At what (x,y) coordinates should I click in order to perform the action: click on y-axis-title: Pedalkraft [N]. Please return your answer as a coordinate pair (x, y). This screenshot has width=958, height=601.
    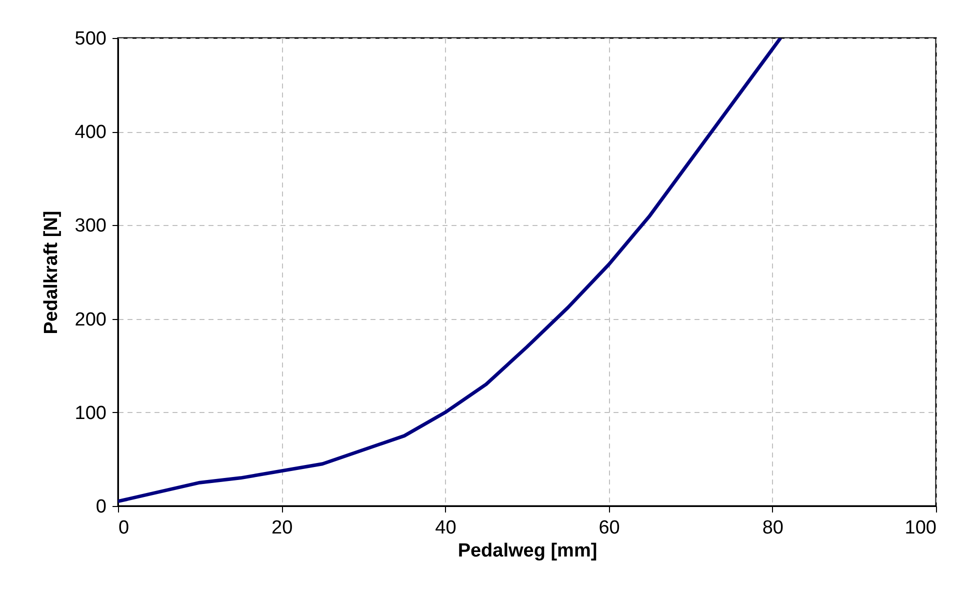
    Looking at the image, I should click on (51, 272).